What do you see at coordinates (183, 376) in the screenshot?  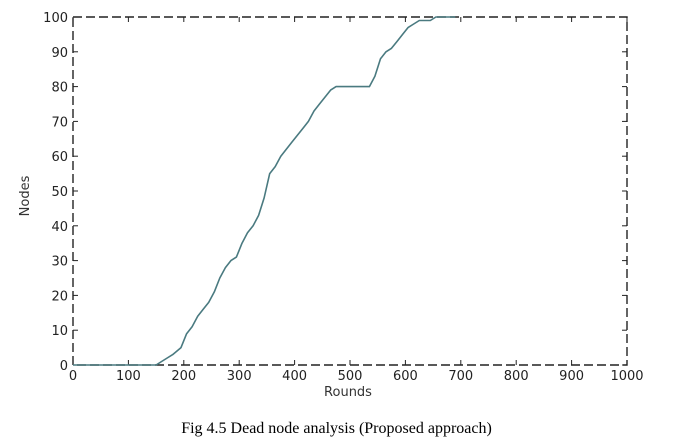 I see `x-tick-label: 200` at bounding box center [183, 376].